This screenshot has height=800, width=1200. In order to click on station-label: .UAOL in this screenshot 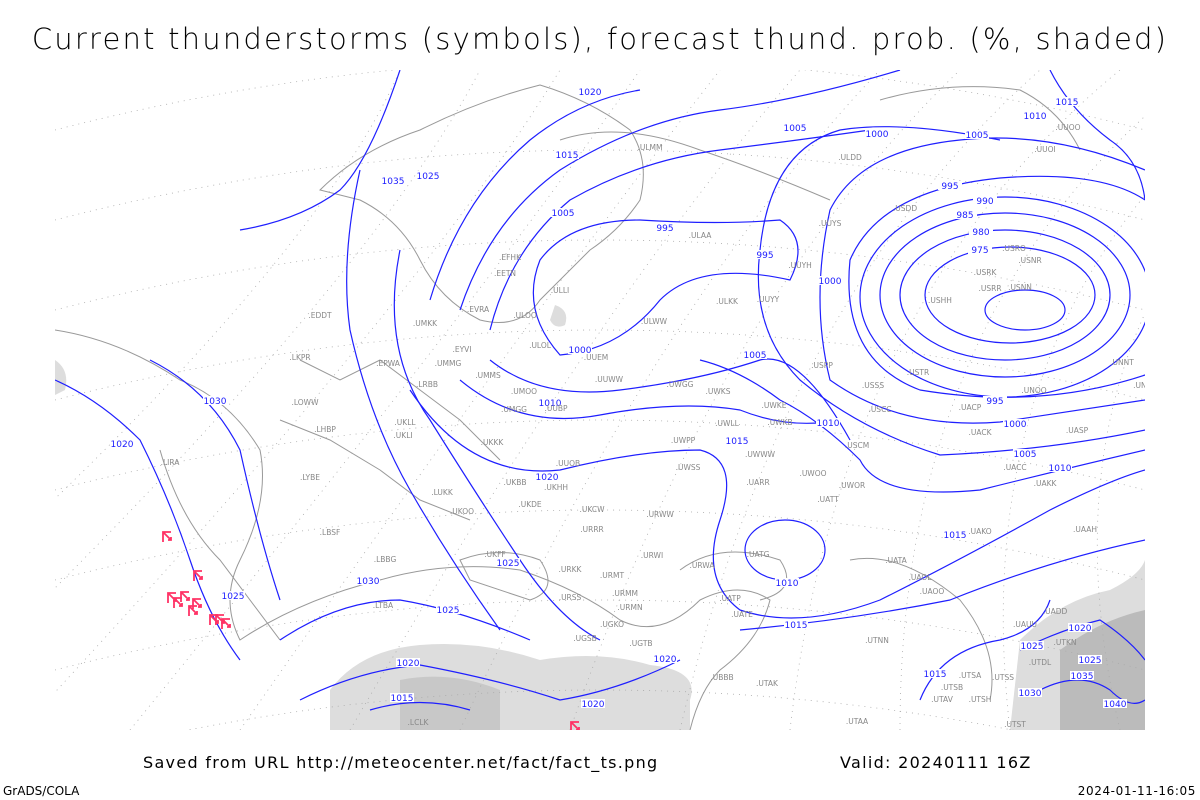, I will do `click(921, 577)`.